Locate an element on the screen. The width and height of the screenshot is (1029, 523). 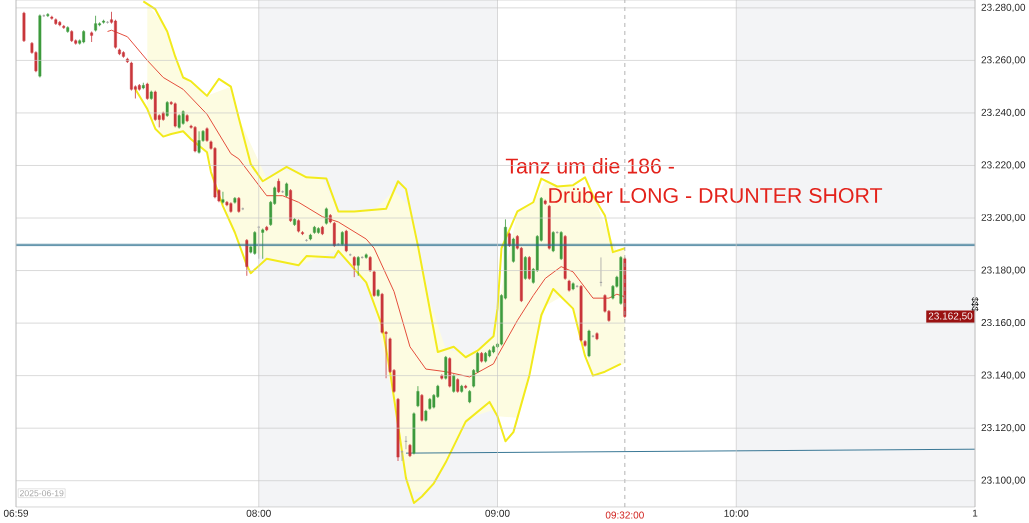
y-tick-label: 23.260,00 is located at coordinates (1003, 60).